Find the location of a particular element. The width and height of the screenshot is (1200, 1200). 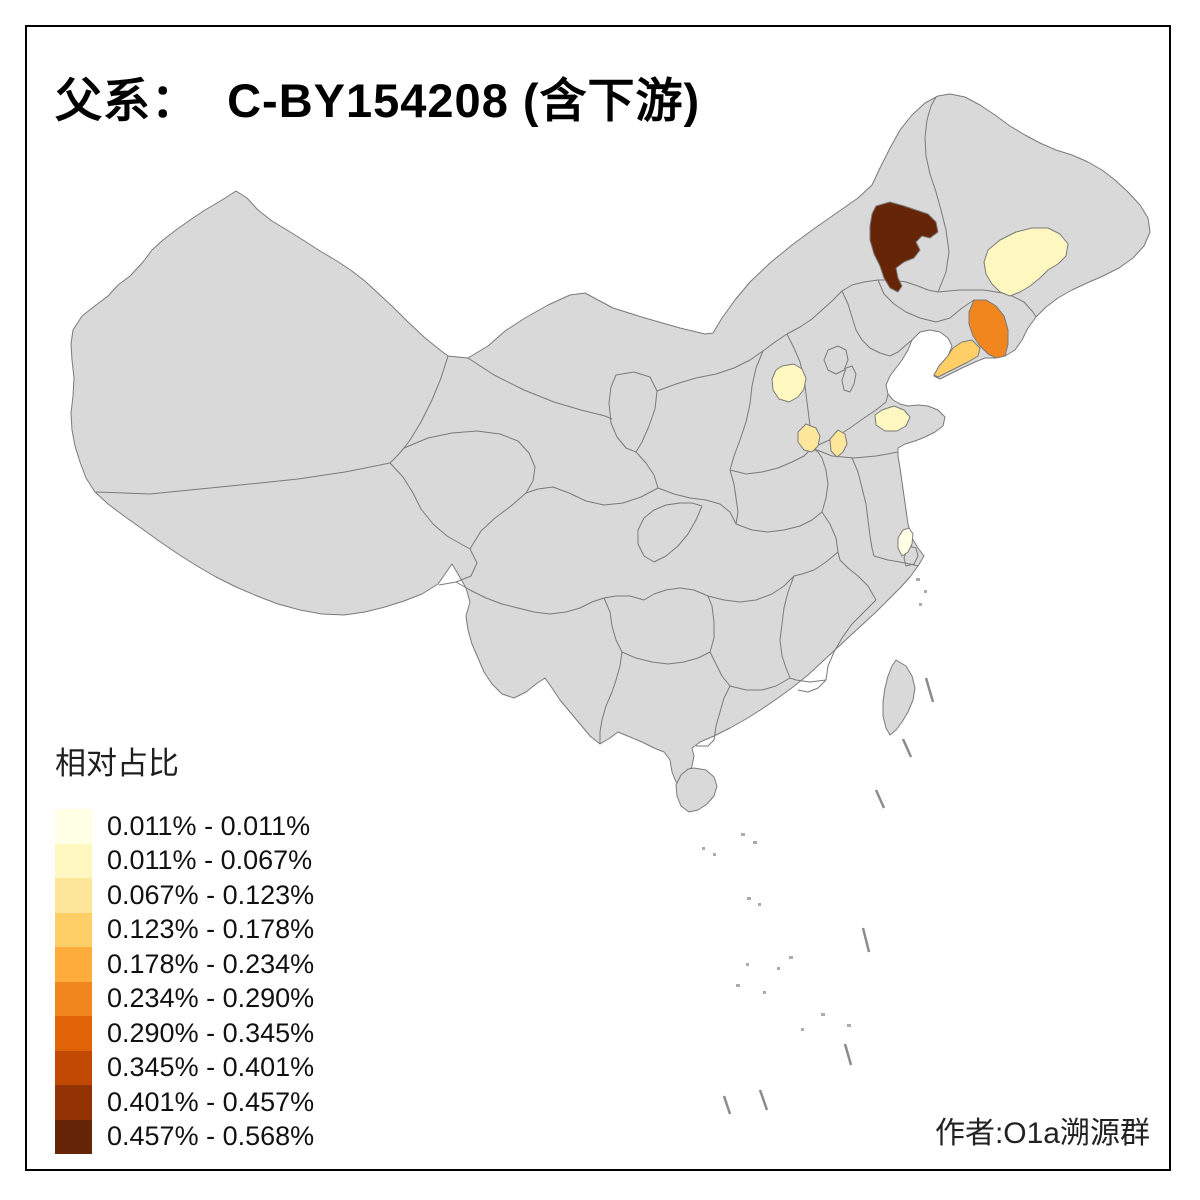

region-liaoning-dalian is located at coordinates (957, 358).